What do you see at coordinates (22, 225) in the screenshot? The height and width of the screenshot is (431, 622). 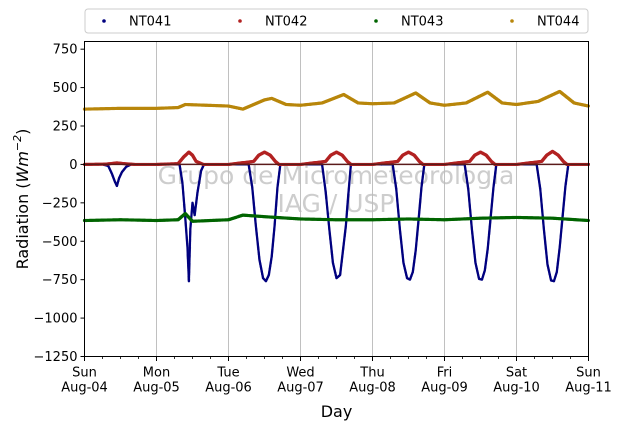 I see `y-axis-label-main: Radiation (` at bounding box center [22, 225].